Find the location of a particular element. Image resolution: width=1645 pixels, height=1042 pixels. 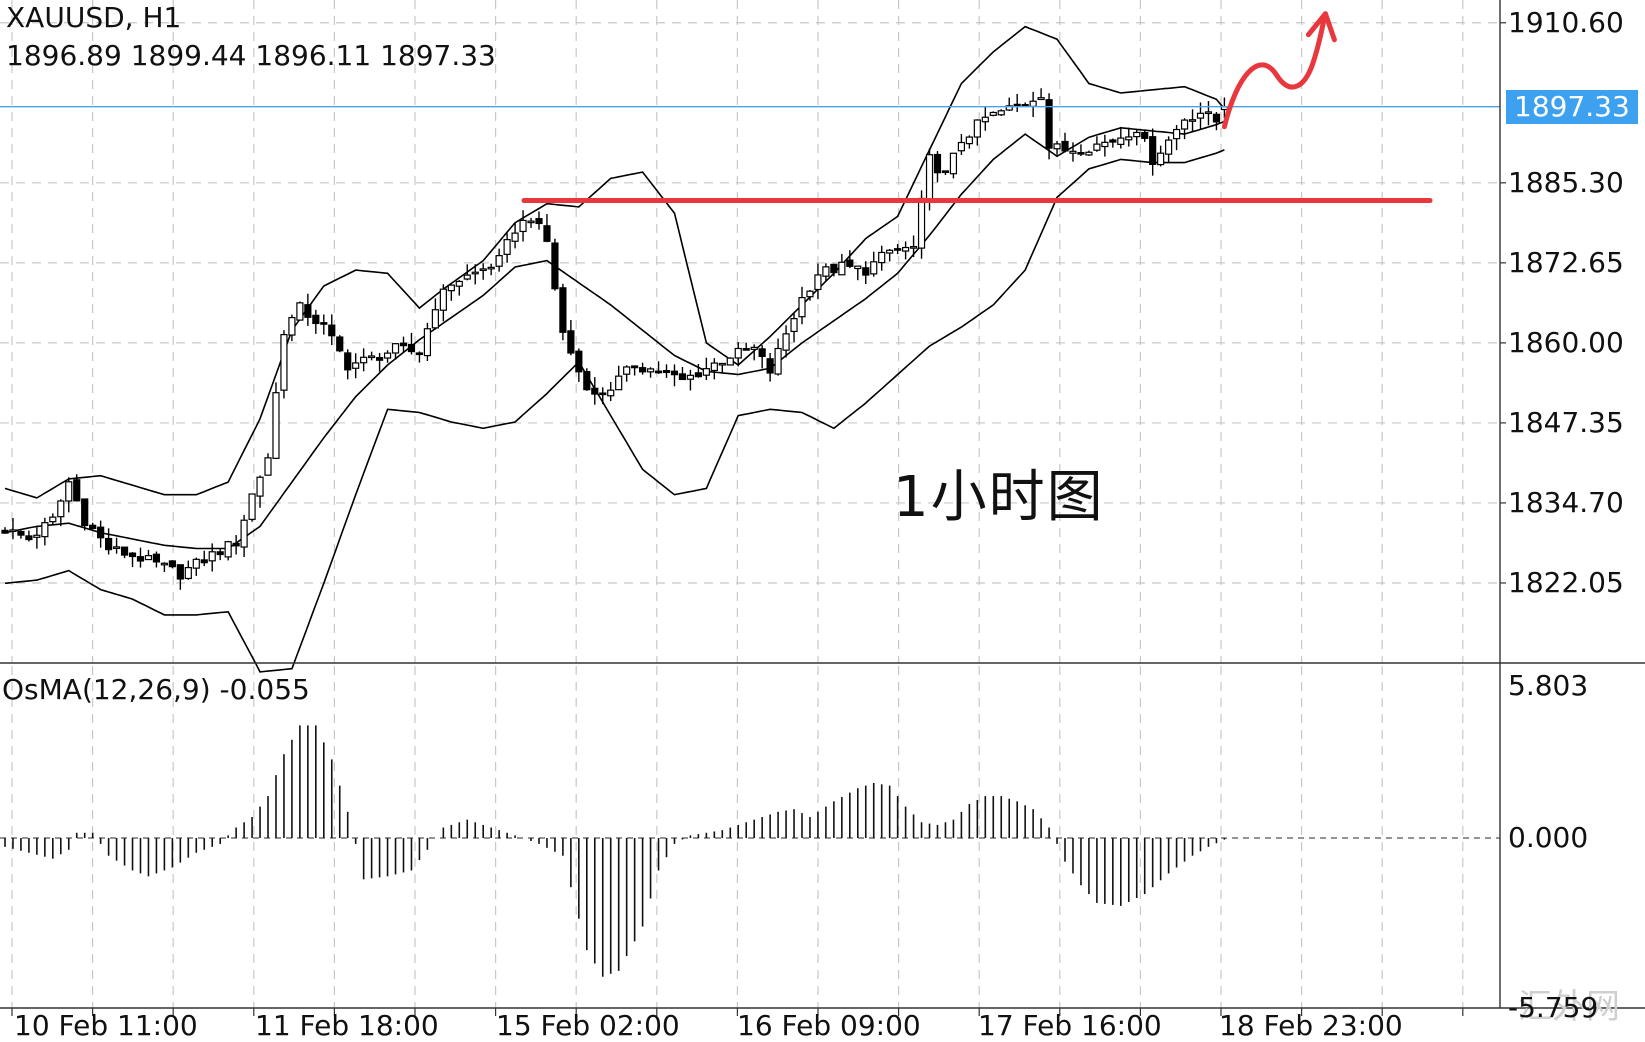

time-tick-label: 18 Feb 23:00 is located at coordinates (1311, 1025).